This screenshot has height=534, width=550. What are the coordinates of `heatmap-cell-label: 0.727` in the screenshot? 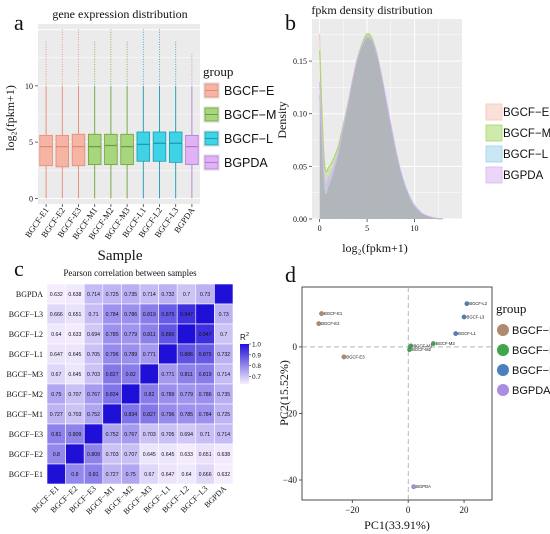 It's located at (56, 415).